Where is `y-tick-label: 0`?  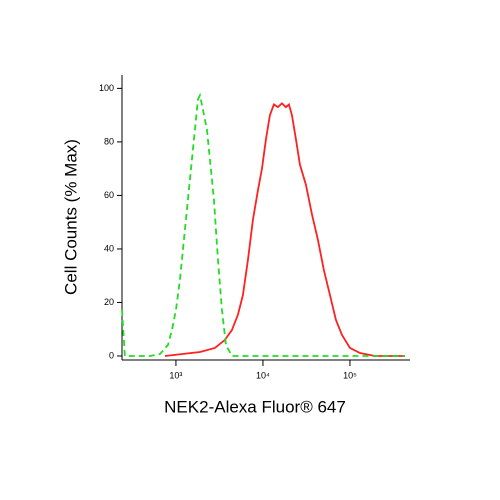
y-tick-label: 0 is located at coordinates (111, 355).